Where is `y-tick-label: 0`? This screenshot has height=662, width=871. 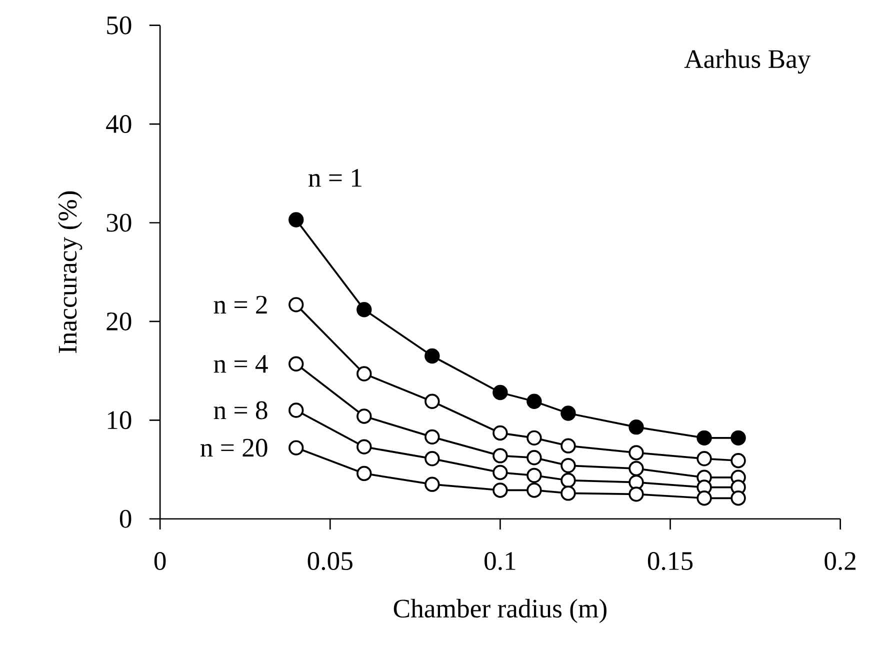 y-tick-label: 0 is located at coordinates (126, 519).